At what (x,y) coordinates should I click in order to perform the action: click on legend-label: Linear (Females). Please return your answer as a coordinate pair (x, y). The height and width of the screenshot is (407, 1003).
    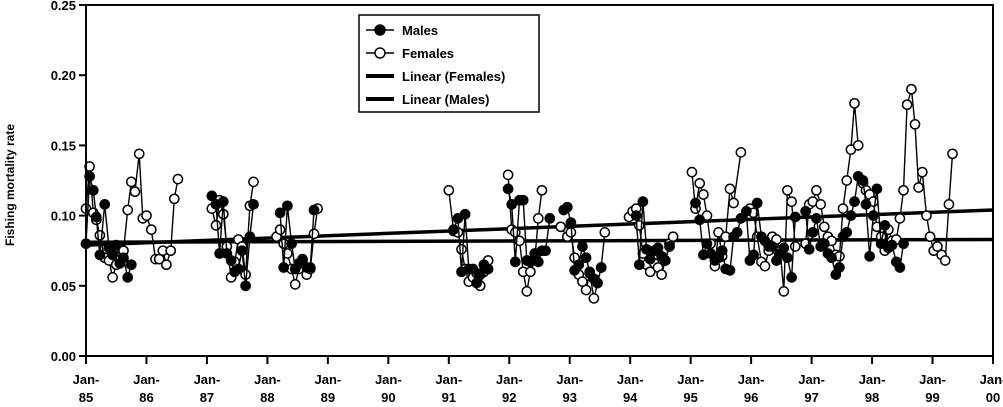
    Looking at the image, I should click on (453, 76).